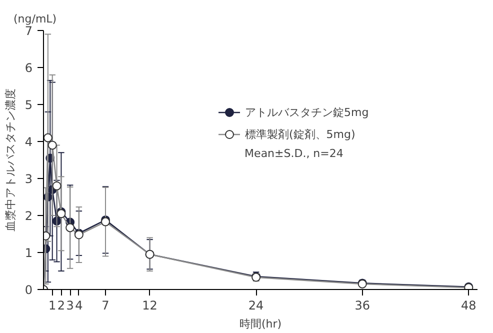 This screenshot has width=493, height=333. Describe the element at coordinates (10, 160) in the screenshot. I see `y-axis-title: 血漿中アトルバスタチン濃度` at that location.